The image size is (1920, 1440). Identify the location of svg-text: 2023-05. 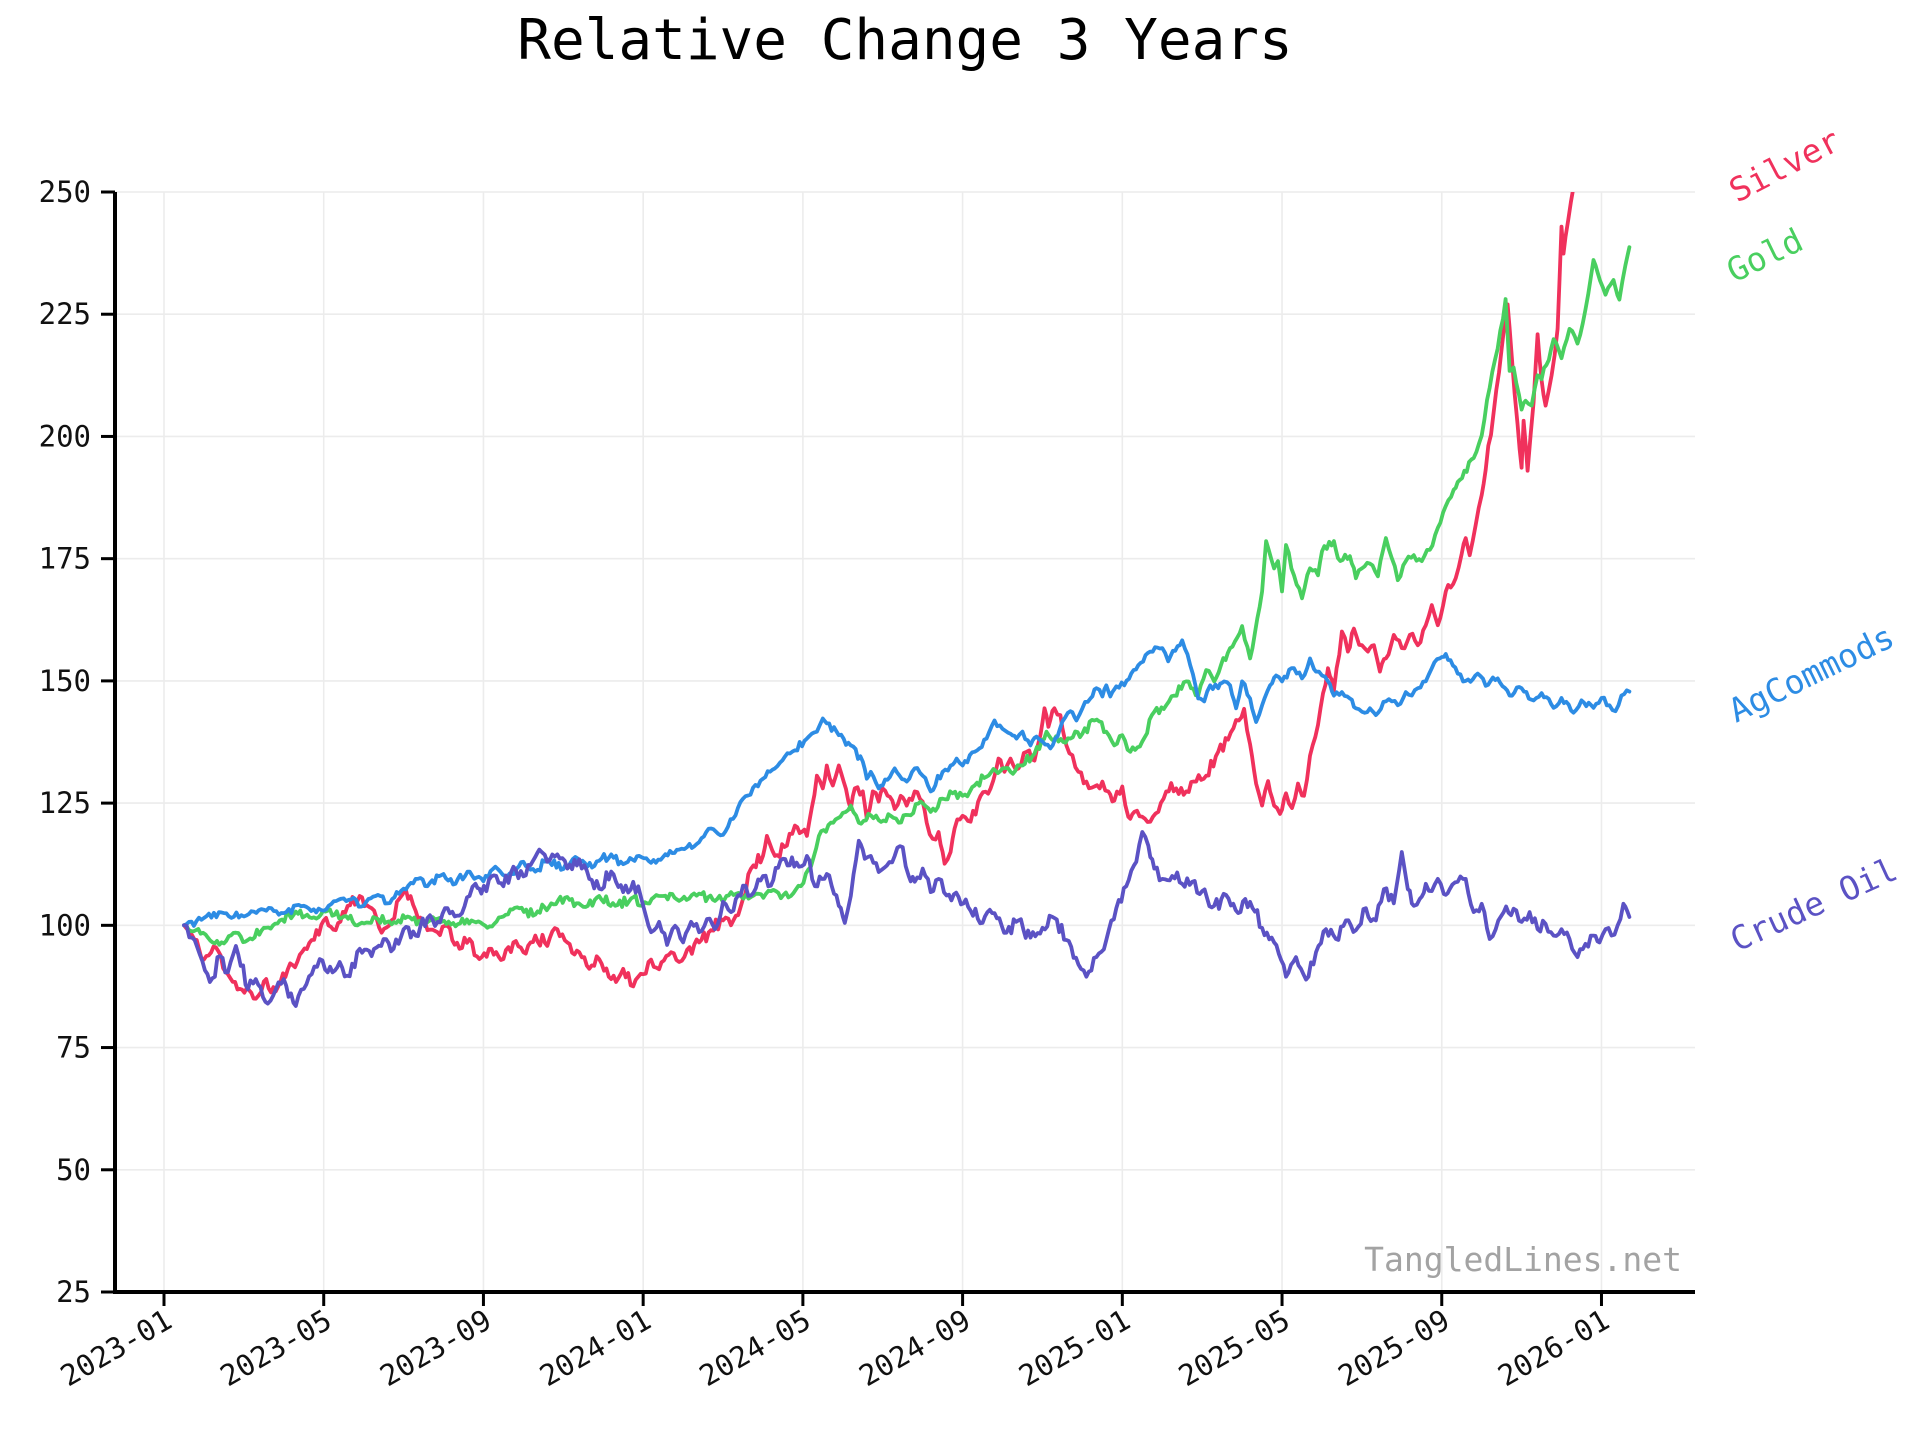
(275, 1348).